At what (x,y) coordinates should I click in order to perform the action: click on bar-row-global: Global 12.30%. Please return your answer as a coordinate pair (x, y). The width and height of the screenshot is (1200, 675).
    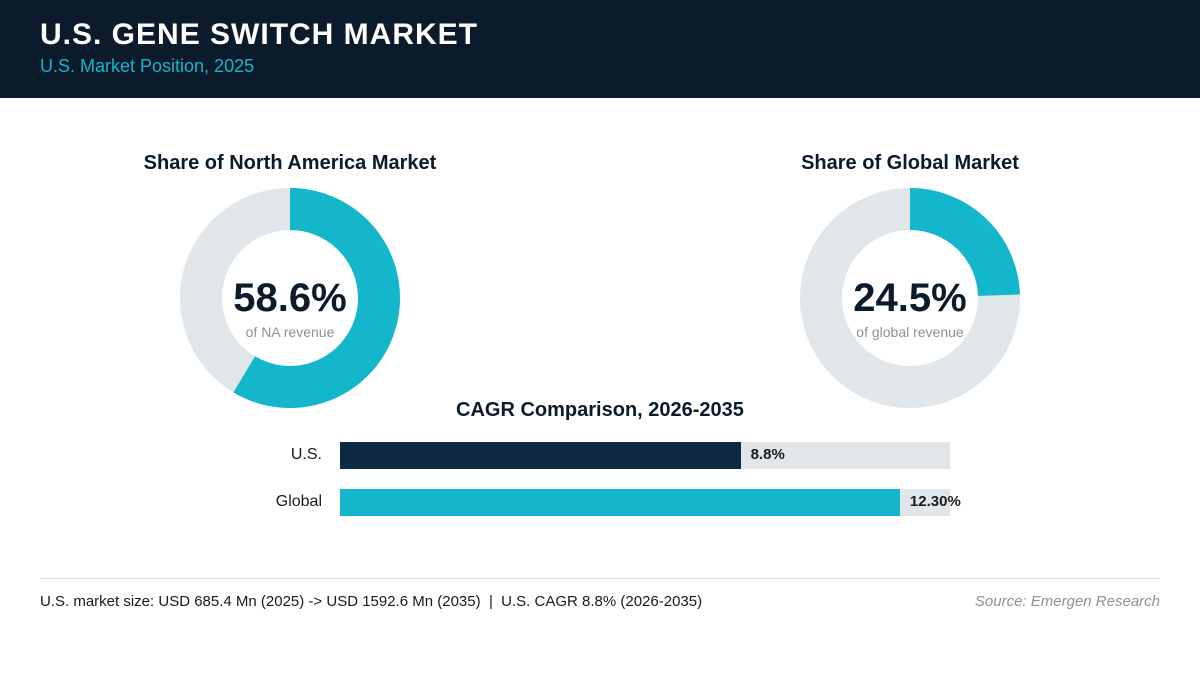
    Looking at the image, I should click on (600, 503).